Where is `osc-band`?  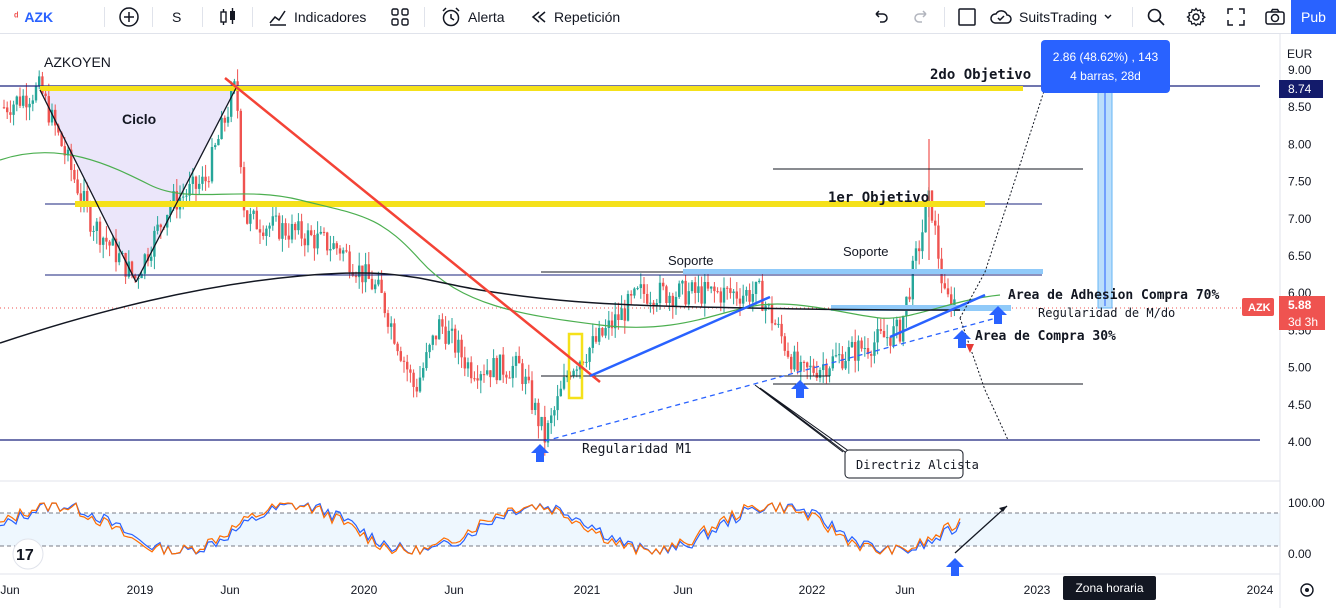
osc-band is located at coordinates (640, 529).